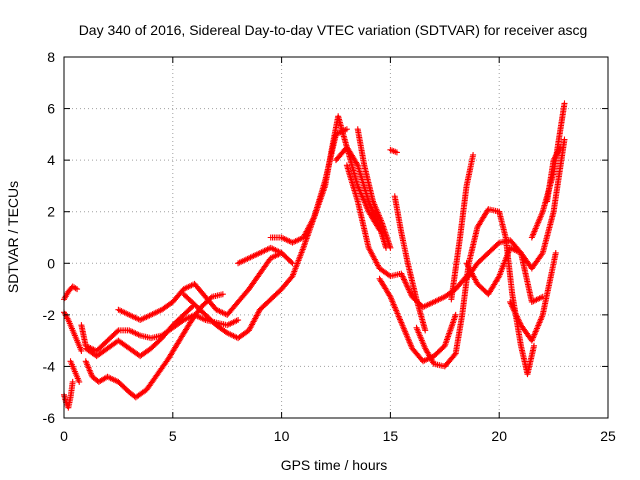 The height and width of the screenshot is (480, 640). I want to click on y-tick-label: 6, so click(51, 109).